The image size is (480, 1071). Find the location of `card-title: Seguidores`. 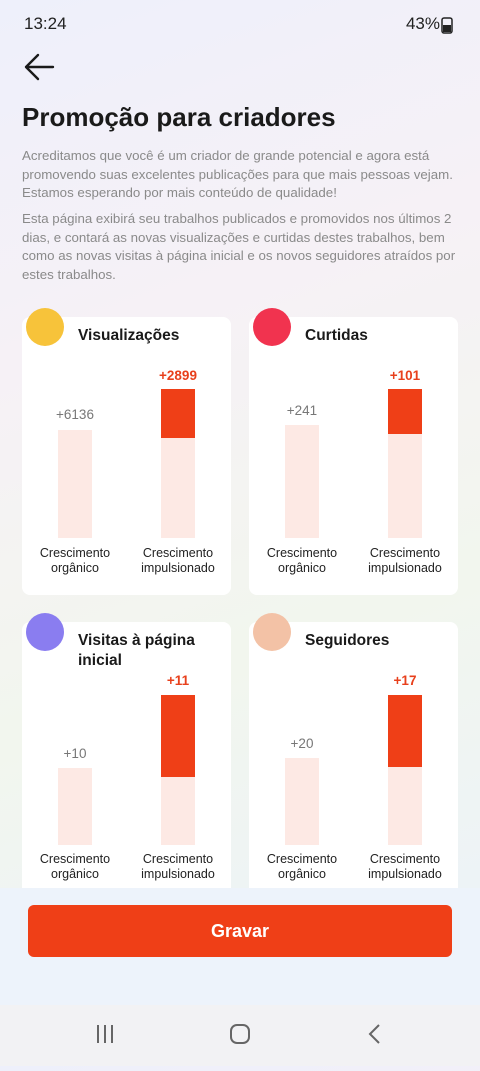

card-title: Seguidores is located at coordinates (347, 640).